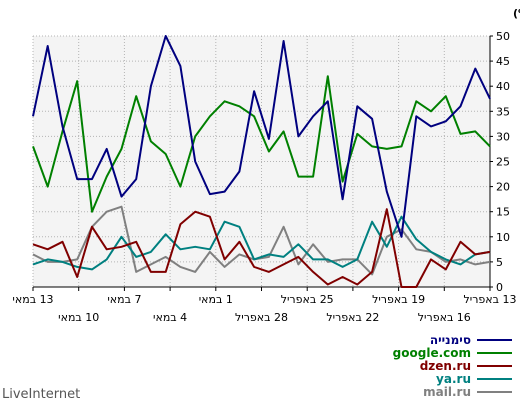 The width and height of the screenshot is (520, 405). What do you see at coordinates (398, 299) in the screenshot?
I see `x-tick-label: 19 באפריל` at bounding box center [398, 299].